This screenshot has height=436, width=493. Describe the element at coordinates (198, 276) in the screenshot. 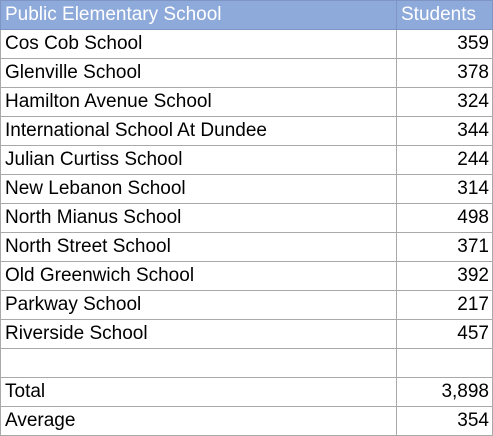

I see `school-name-cell: Old Greenwich School` at that location.